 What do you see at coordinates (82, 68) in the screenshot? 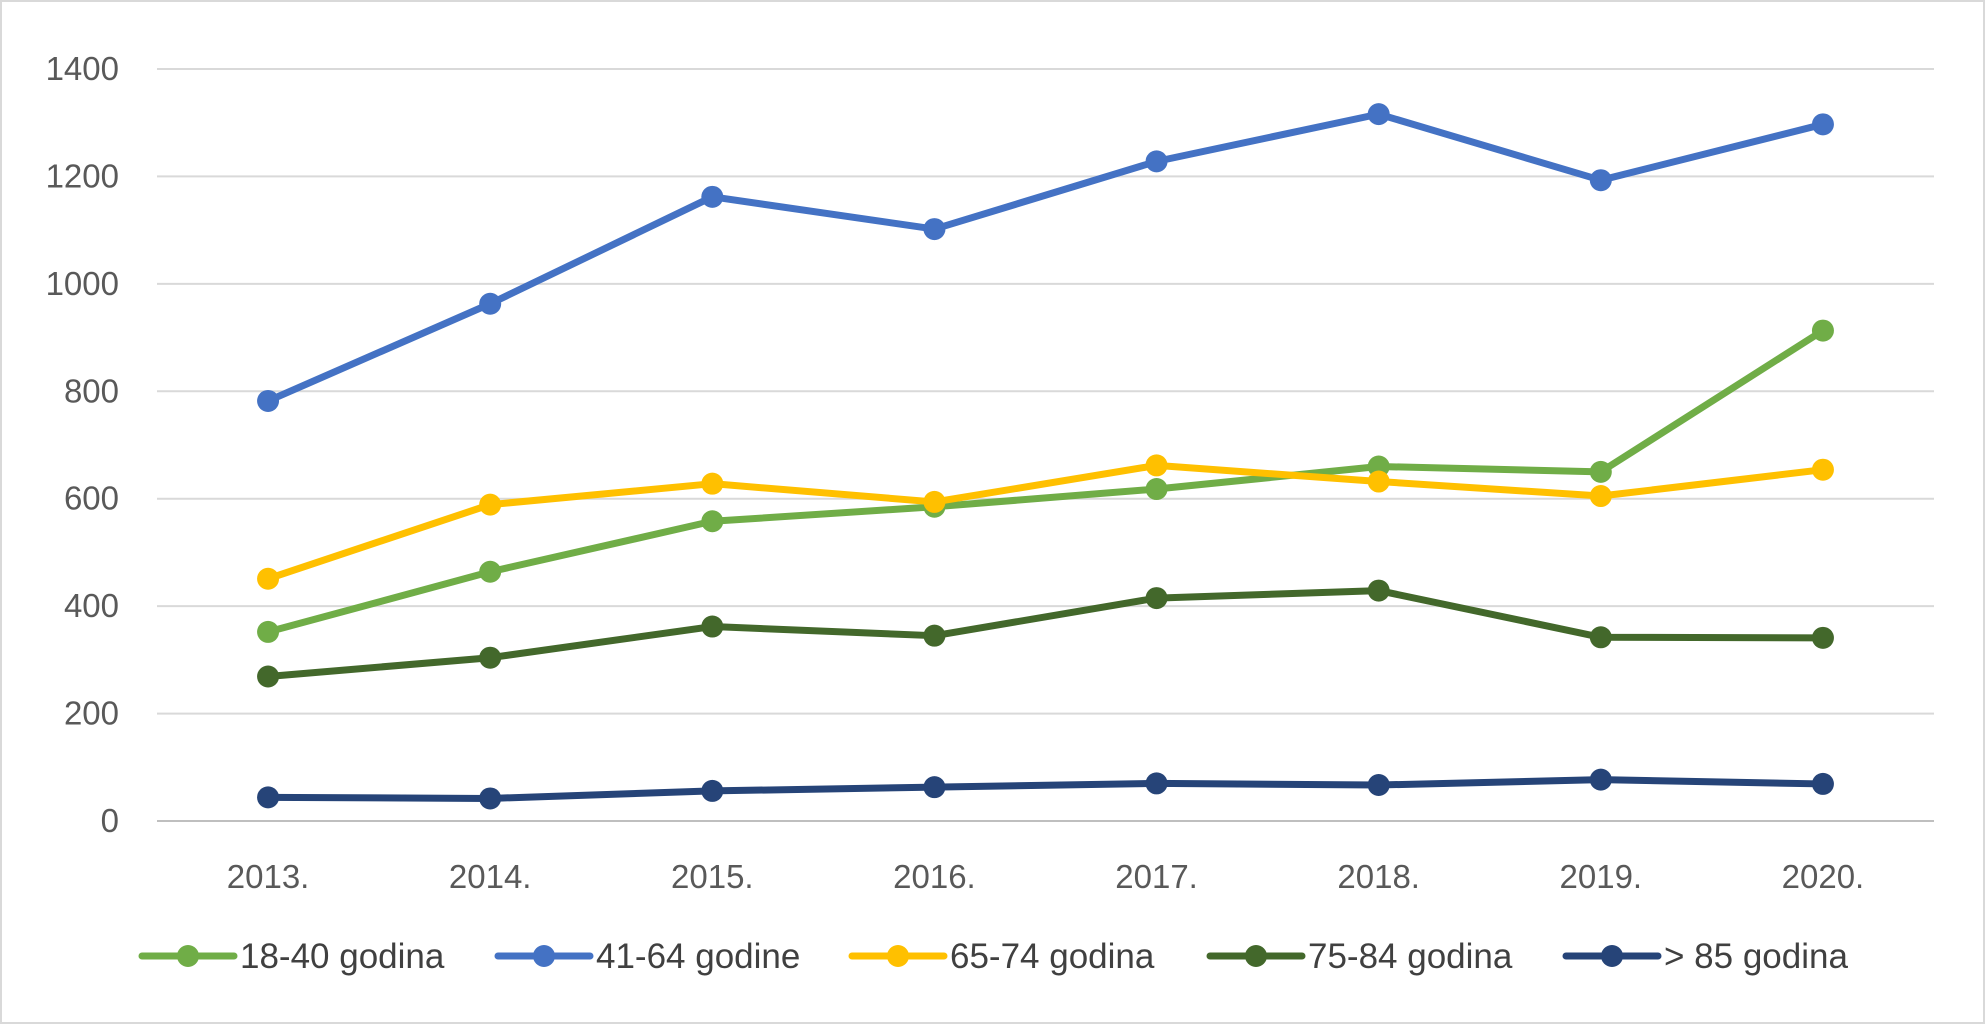
I see `y-tick-label: 1400` at bounding box center [82, 68].